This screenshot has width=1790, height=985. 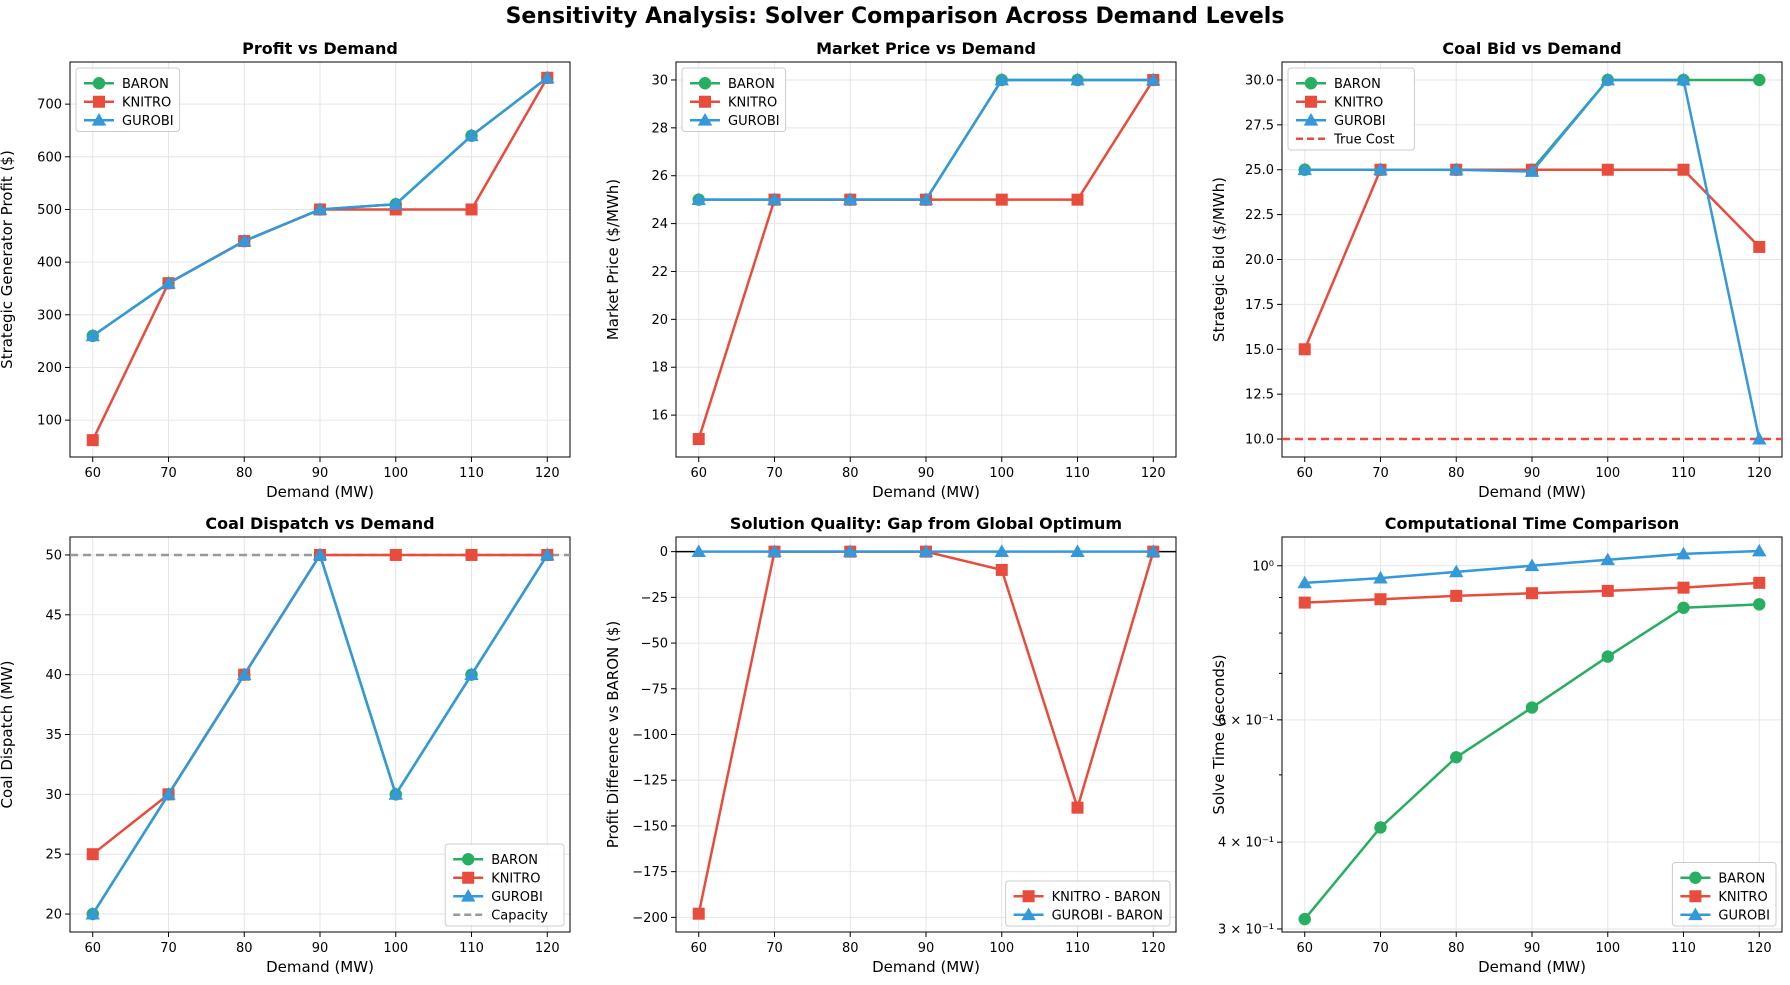 What do you see at coordinates (659, 368) in the screenshot?
I see `y-tick-label: 18` at bounding box center [659, 368].